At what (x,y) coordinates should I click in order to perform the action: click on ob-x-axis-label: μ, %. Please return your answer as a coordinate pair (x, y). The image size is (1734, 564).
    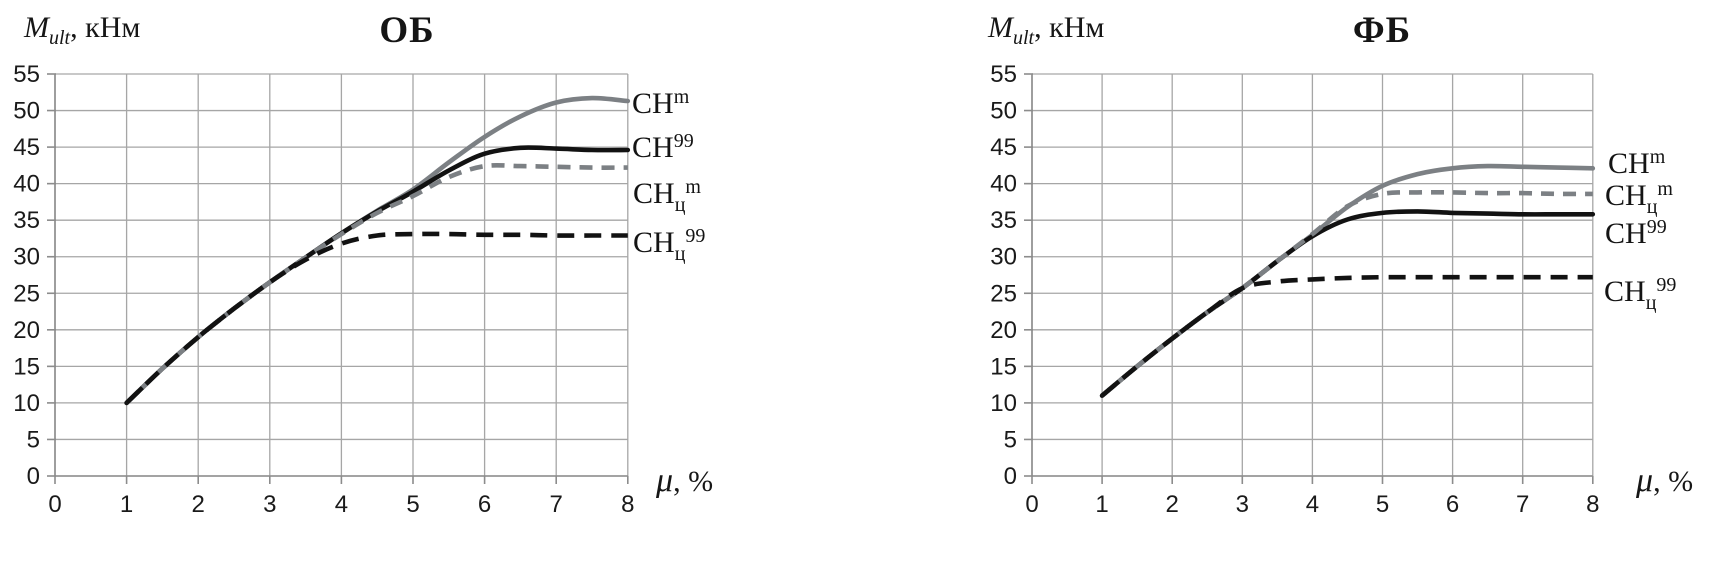
    Looking at the image, I should click on (684, 481).